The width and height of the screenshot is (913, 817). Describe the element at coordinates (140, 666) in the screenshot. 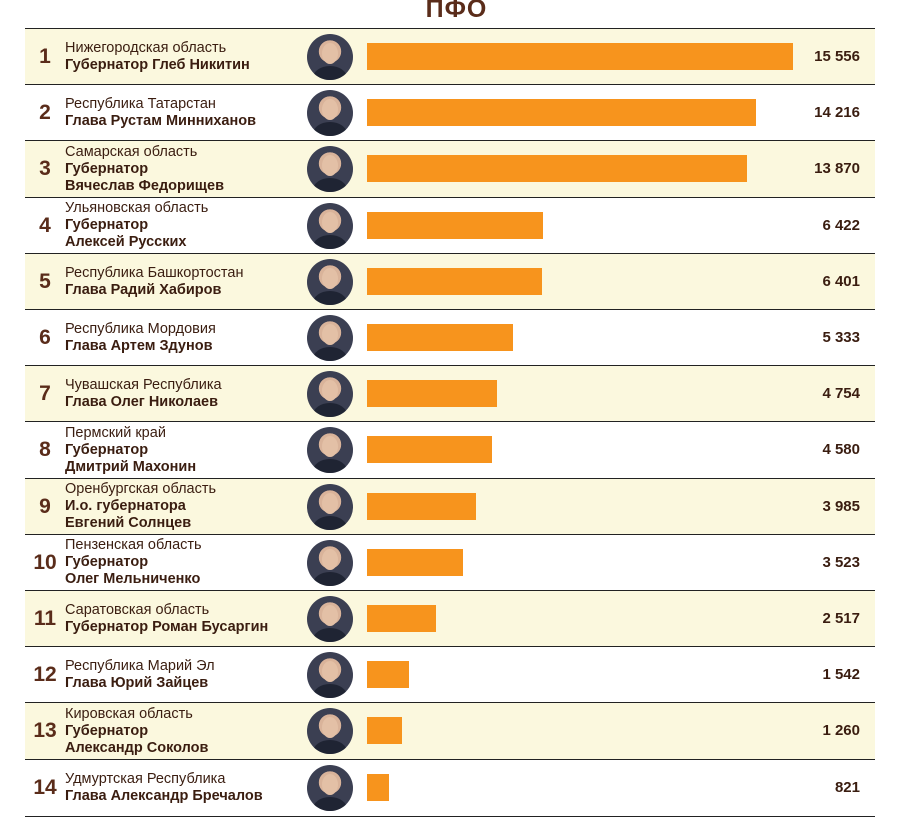

I see `region-name: Республика Марий Эл` at that location.